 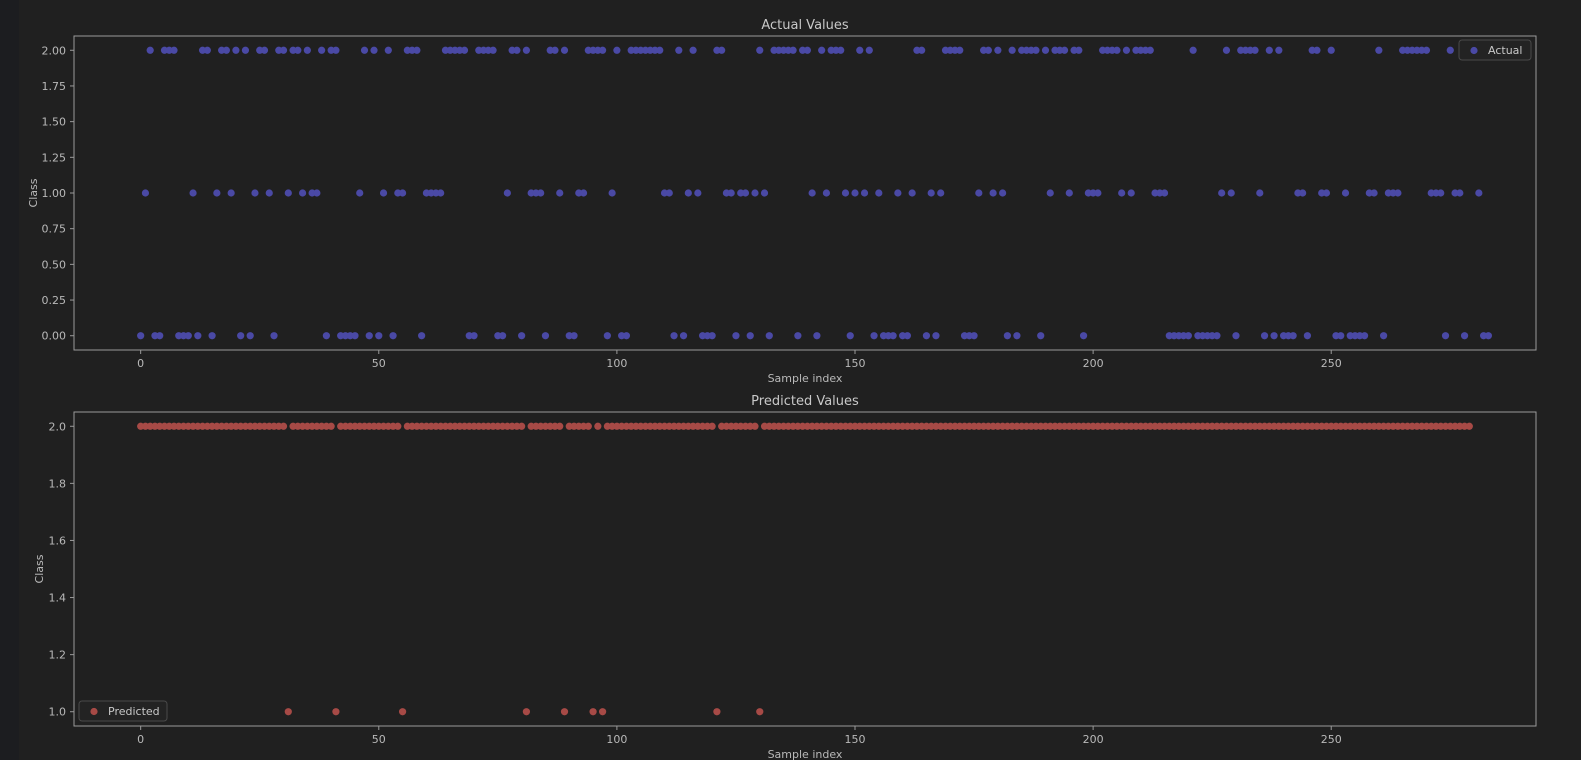 I want to click on actual-x-axis-label: Sample index, so click(x=805, y=378).